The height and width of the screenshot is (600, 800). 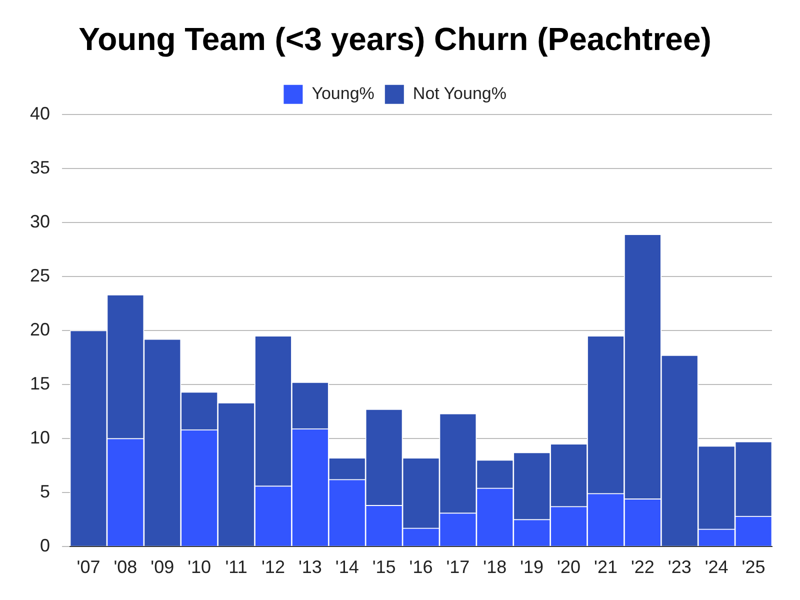 I want to click on y-tick-label: 5, so click(x=45, y=491).